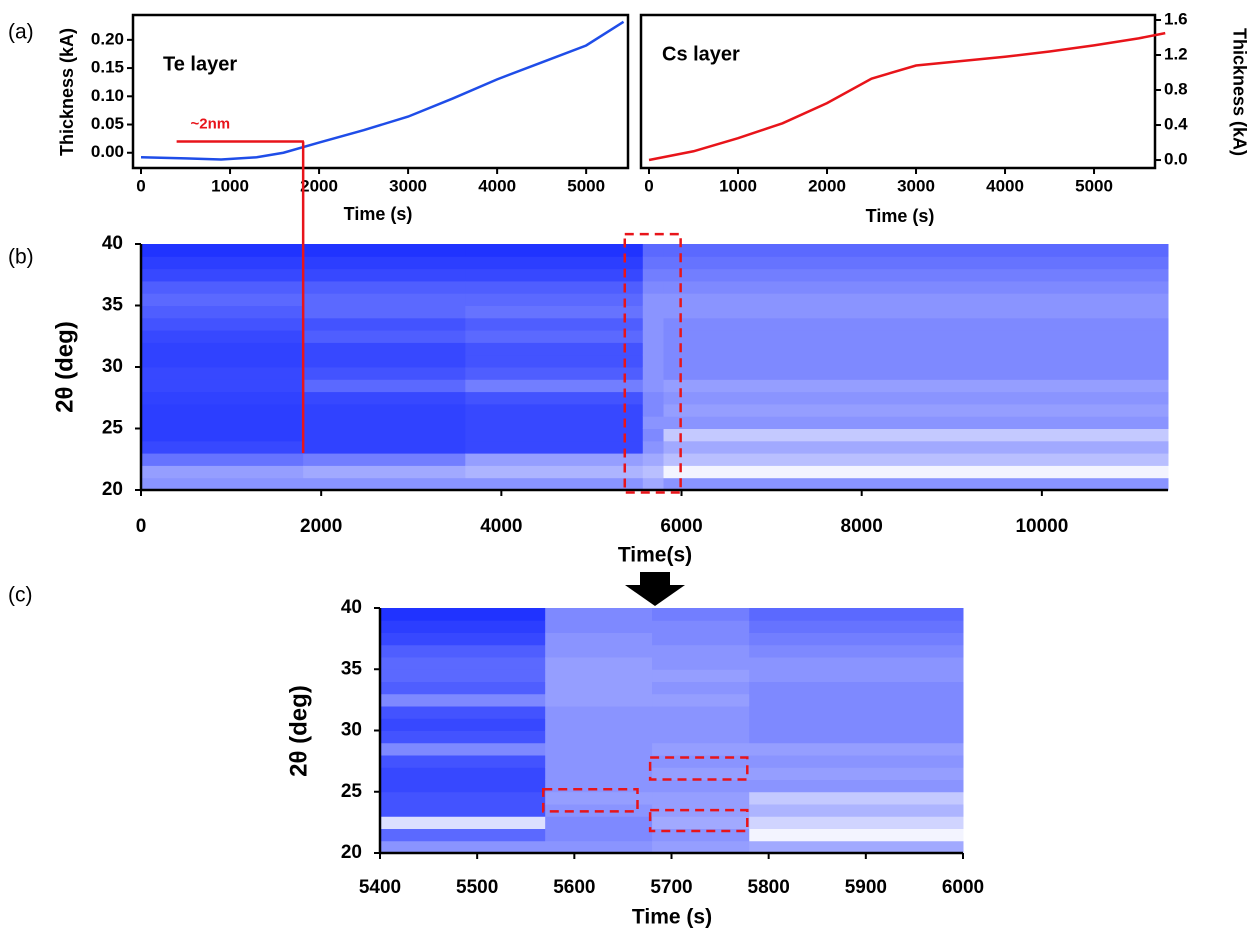 The width and height of the screenshot is (1255, 934). I want to click on x-axis-title: Time(s), so click(655, 555).